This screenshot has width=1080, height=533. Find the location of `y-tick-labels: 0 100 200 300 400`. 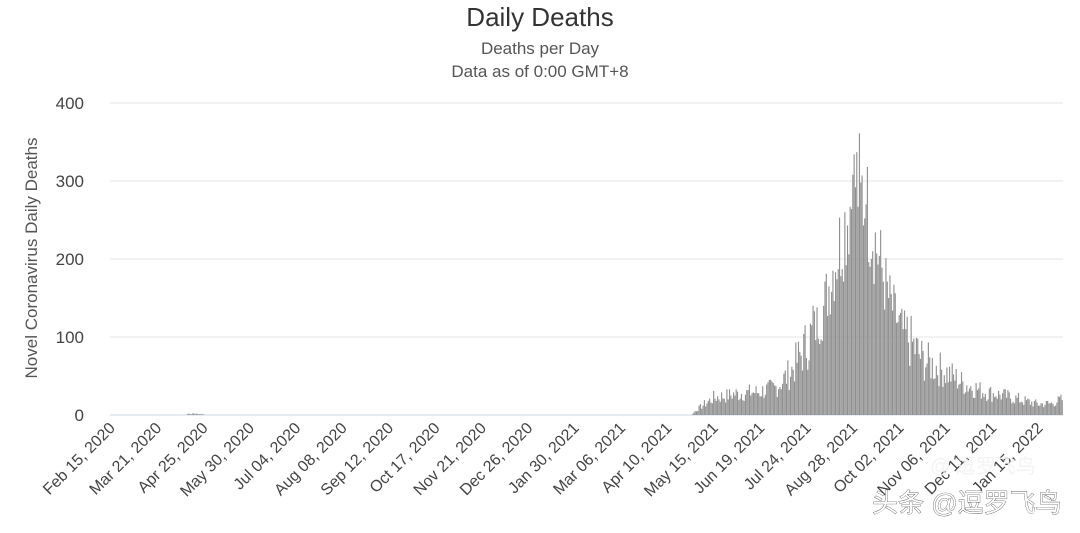

y-tick-labels: 0 100 200 300 400 is located at coordinates (70, 259).